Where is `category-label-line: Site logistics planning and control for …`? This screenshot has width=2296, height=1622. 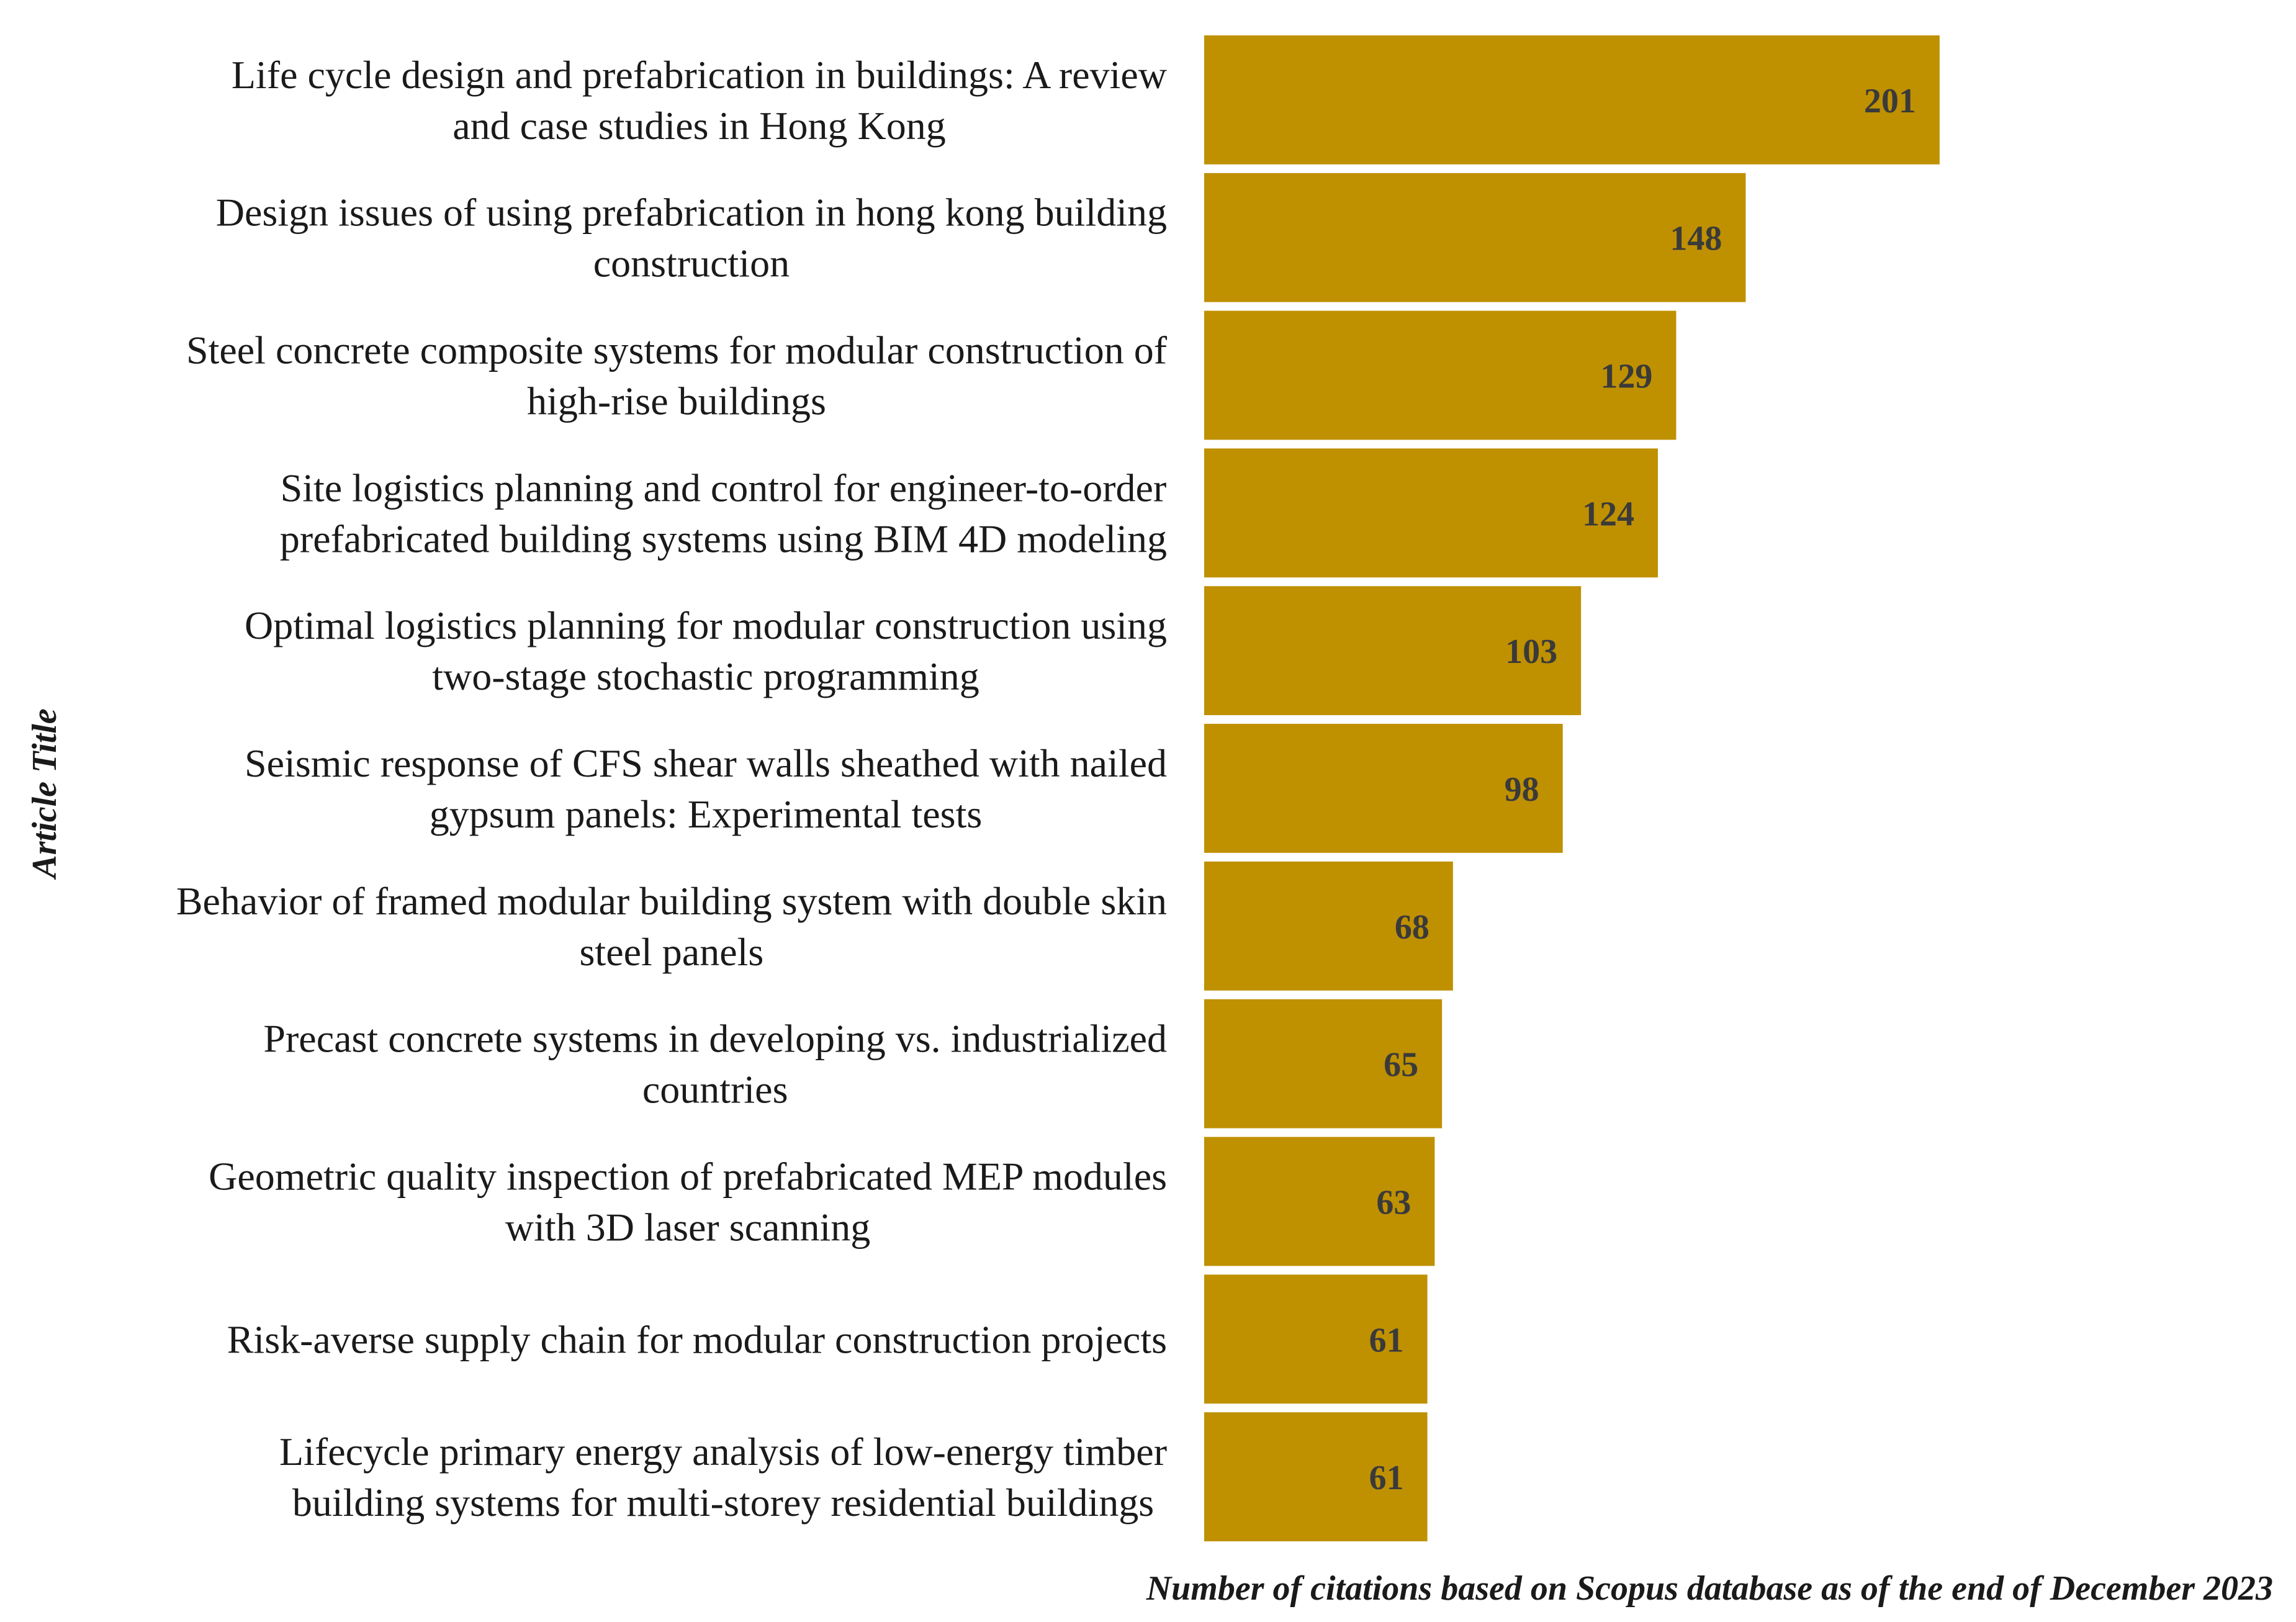
category-label-line: Site logistics planning and control for … is located at coordinates (724, 488).